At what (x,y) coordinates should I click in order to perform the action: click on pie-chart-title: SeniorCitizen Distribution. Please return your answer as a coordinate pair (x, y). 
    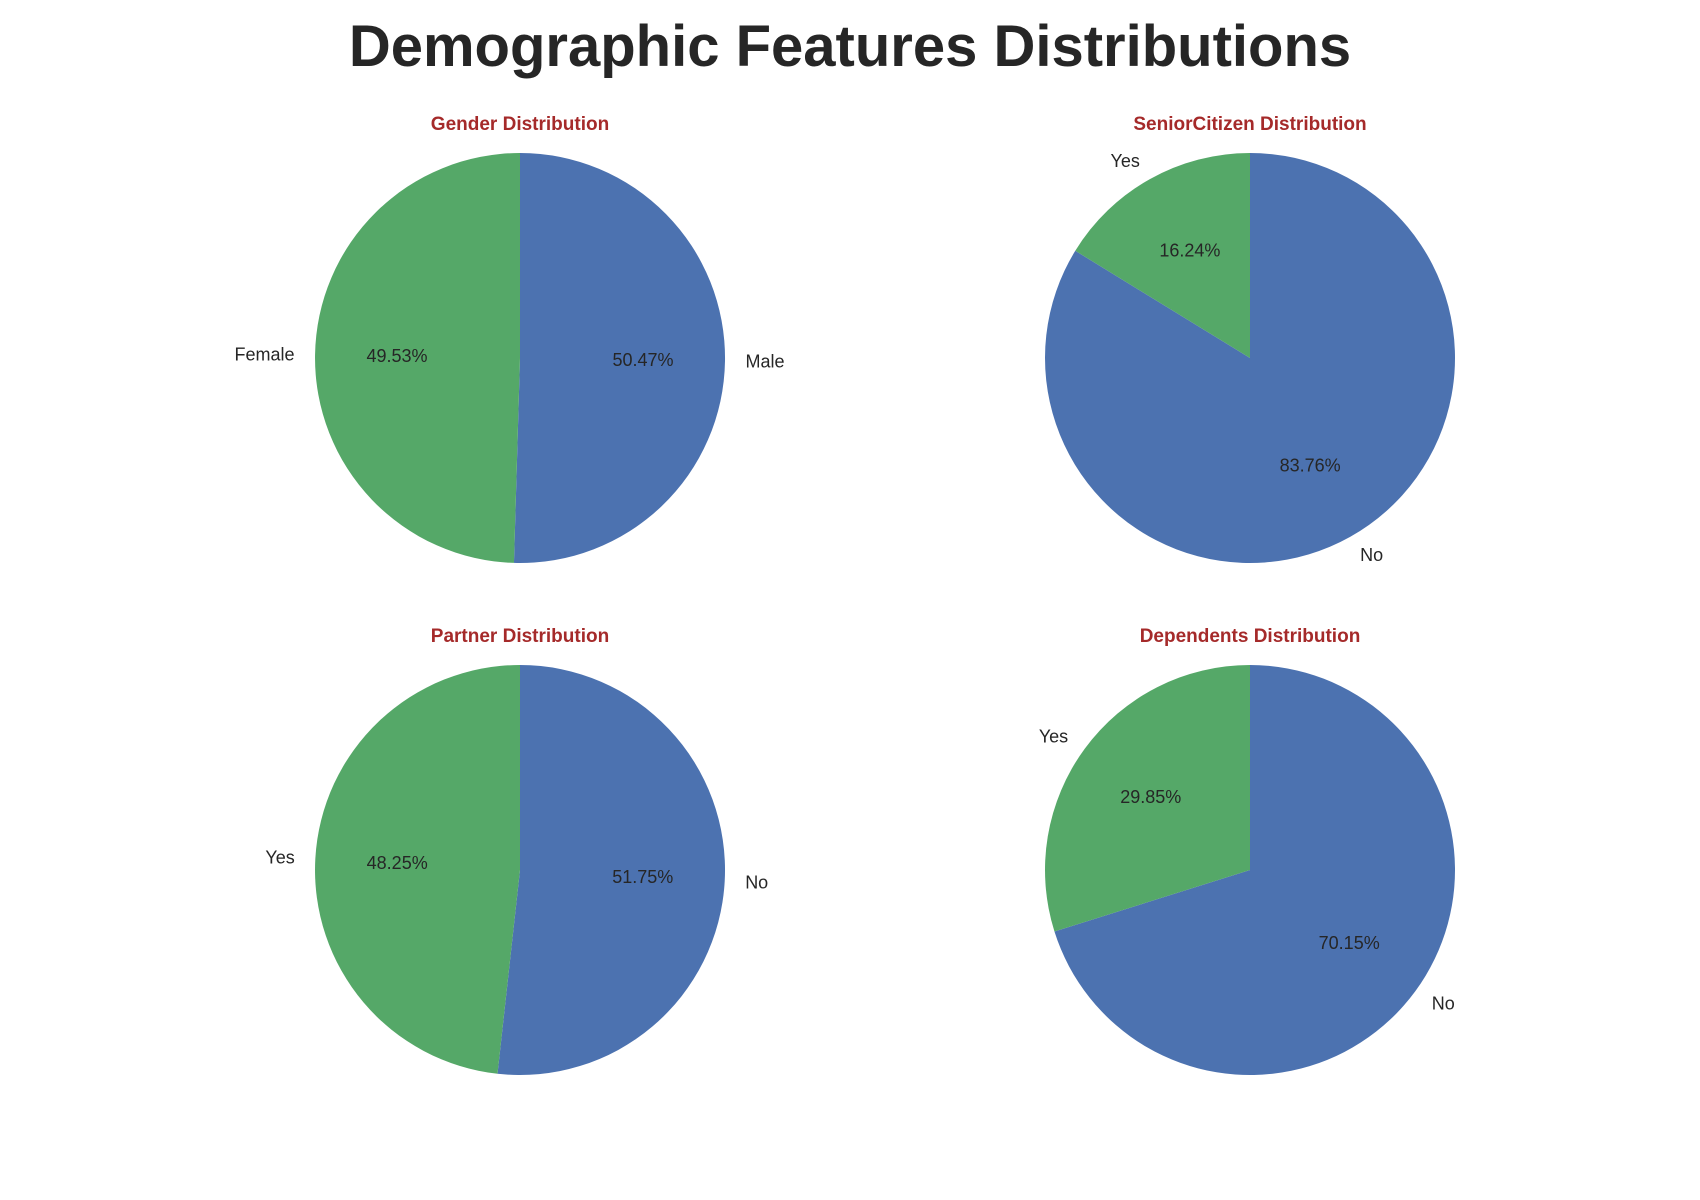
    Looking at the image, I should click on (1249, 124).